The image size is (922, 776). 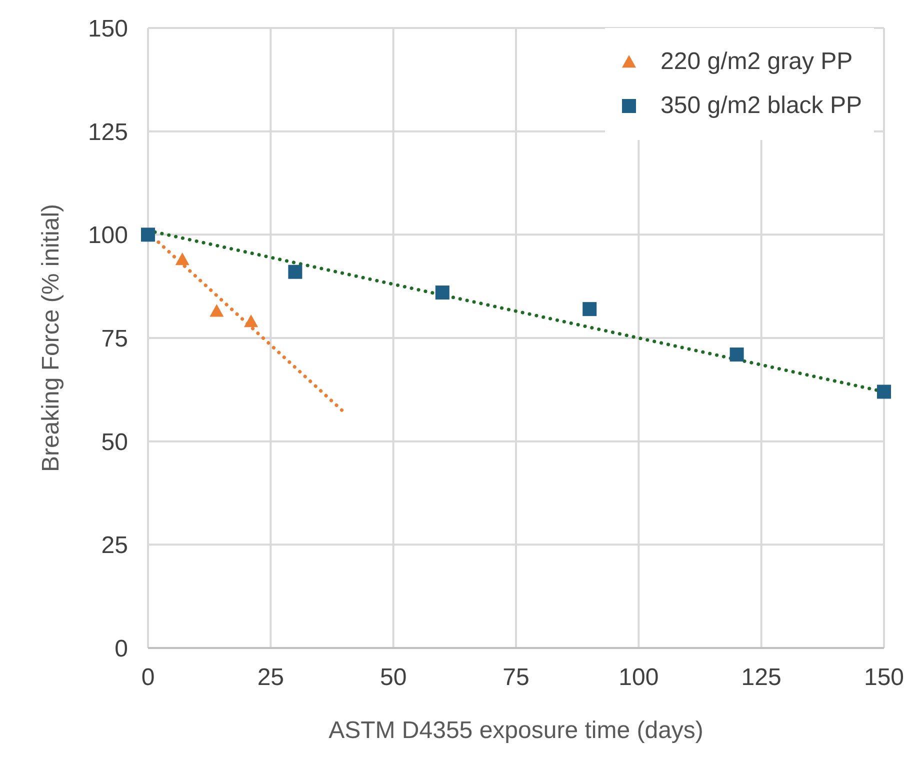 I want to click on legend-label: 350 g/m2 black PP, so click(x=761, y=106).